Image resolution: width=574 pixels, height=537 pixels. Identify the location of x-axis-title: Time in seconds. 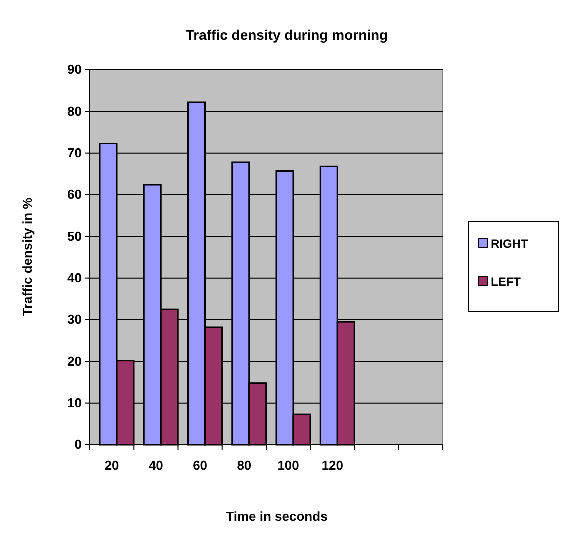
(277, 516).